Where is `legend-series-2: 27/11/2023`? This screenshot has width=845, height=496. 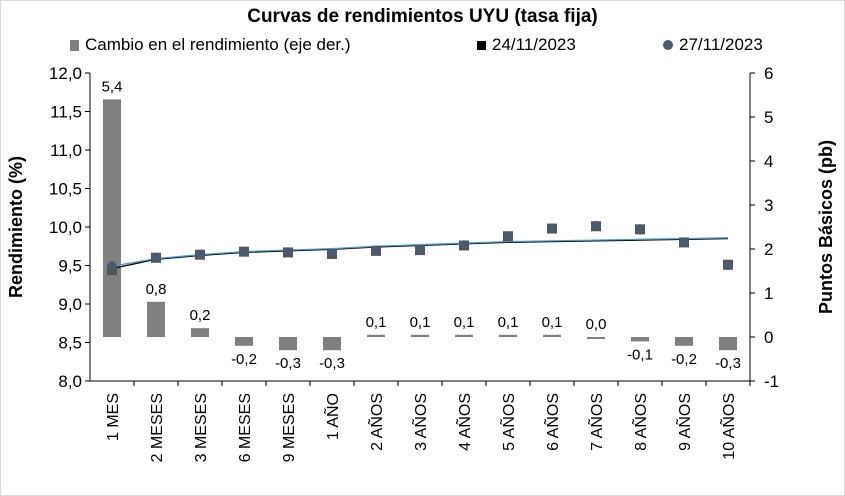
legend-series-2: 27/11/2023 is located at coordinates (713, 45).